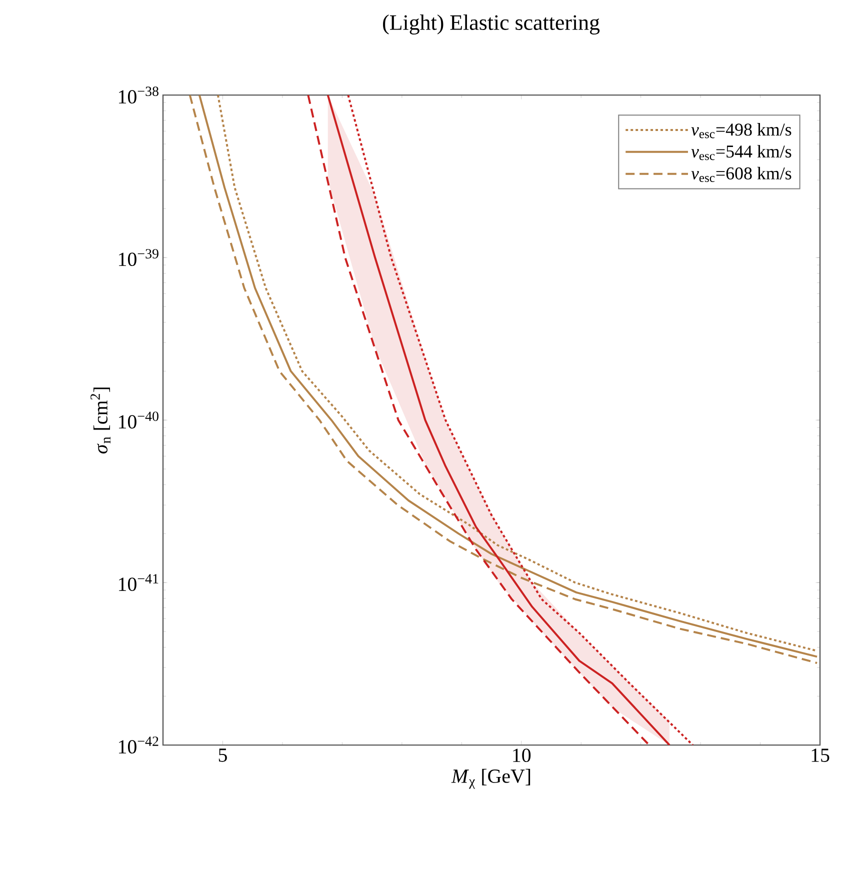 The width and height of the screenshot is (865, 873). What do you see at coordinates (741, 152) in the screenshot?
I see `legend-label: v$_{esc}$=544 km/s` at bounding box center [741, 152].